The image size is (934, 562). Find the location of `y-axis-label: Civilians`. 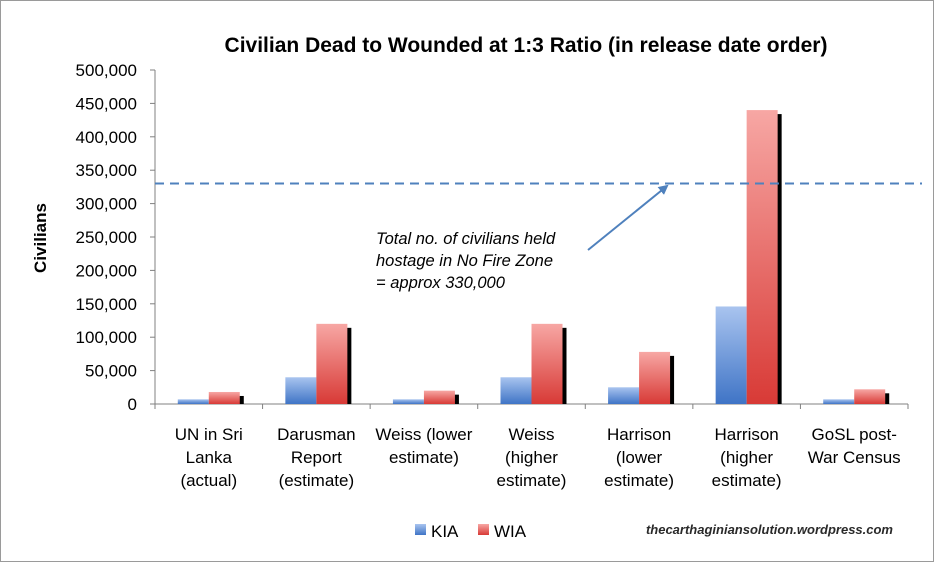

y-axis-label: Civilians is located at coordinates (40, 238).